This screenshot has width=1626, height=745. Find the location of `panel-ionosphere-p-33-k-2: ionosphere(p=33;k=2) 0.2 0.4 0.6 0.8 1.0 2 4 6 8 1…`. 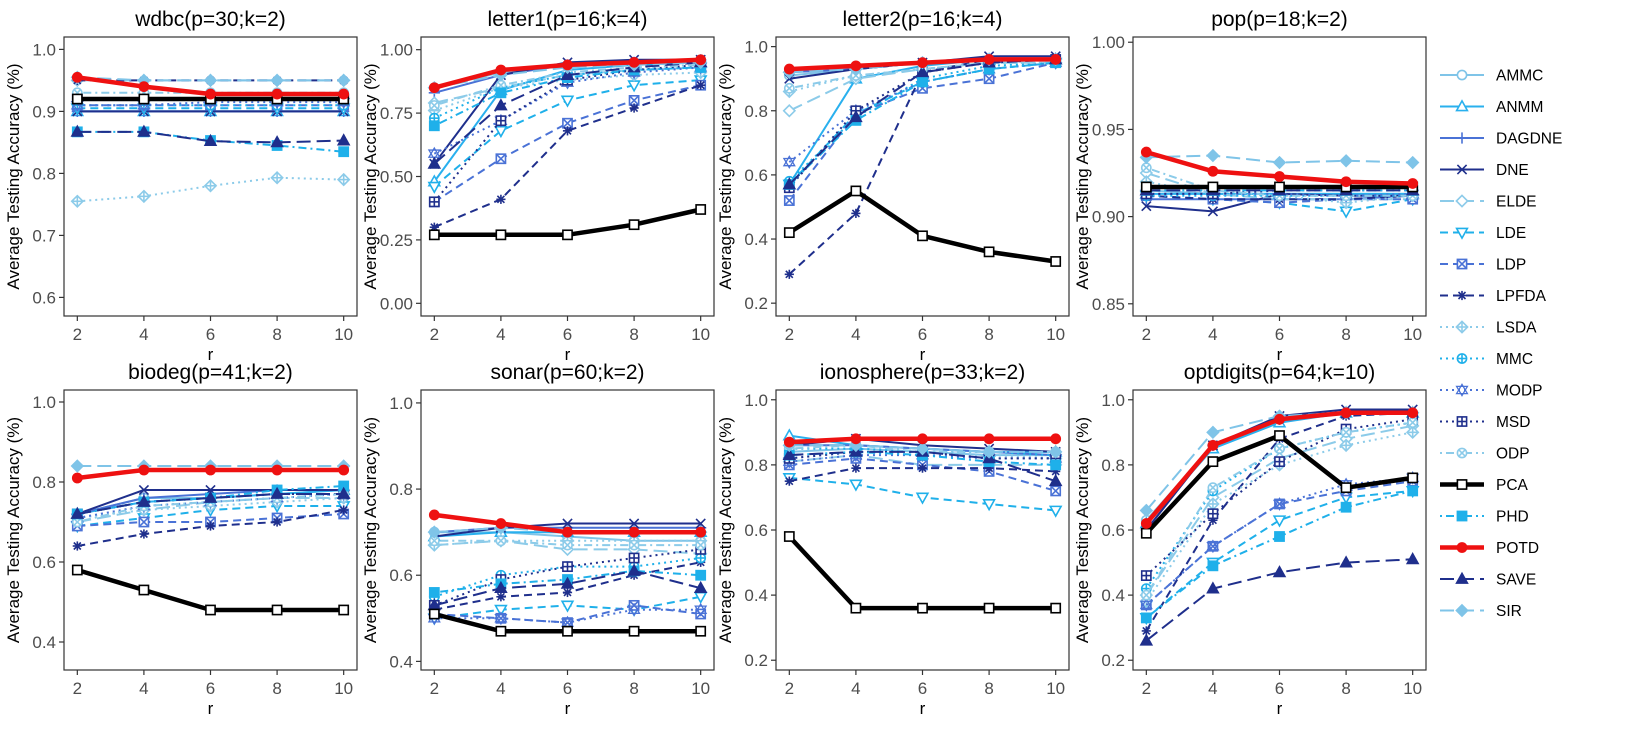

panel-ionosphere-p-33-k-2: ionosphere(p=33;k=2) 0.2 0.4 0.6 0.8 1.0 2 4 6 8 1… is located at coordinates (893, 539).